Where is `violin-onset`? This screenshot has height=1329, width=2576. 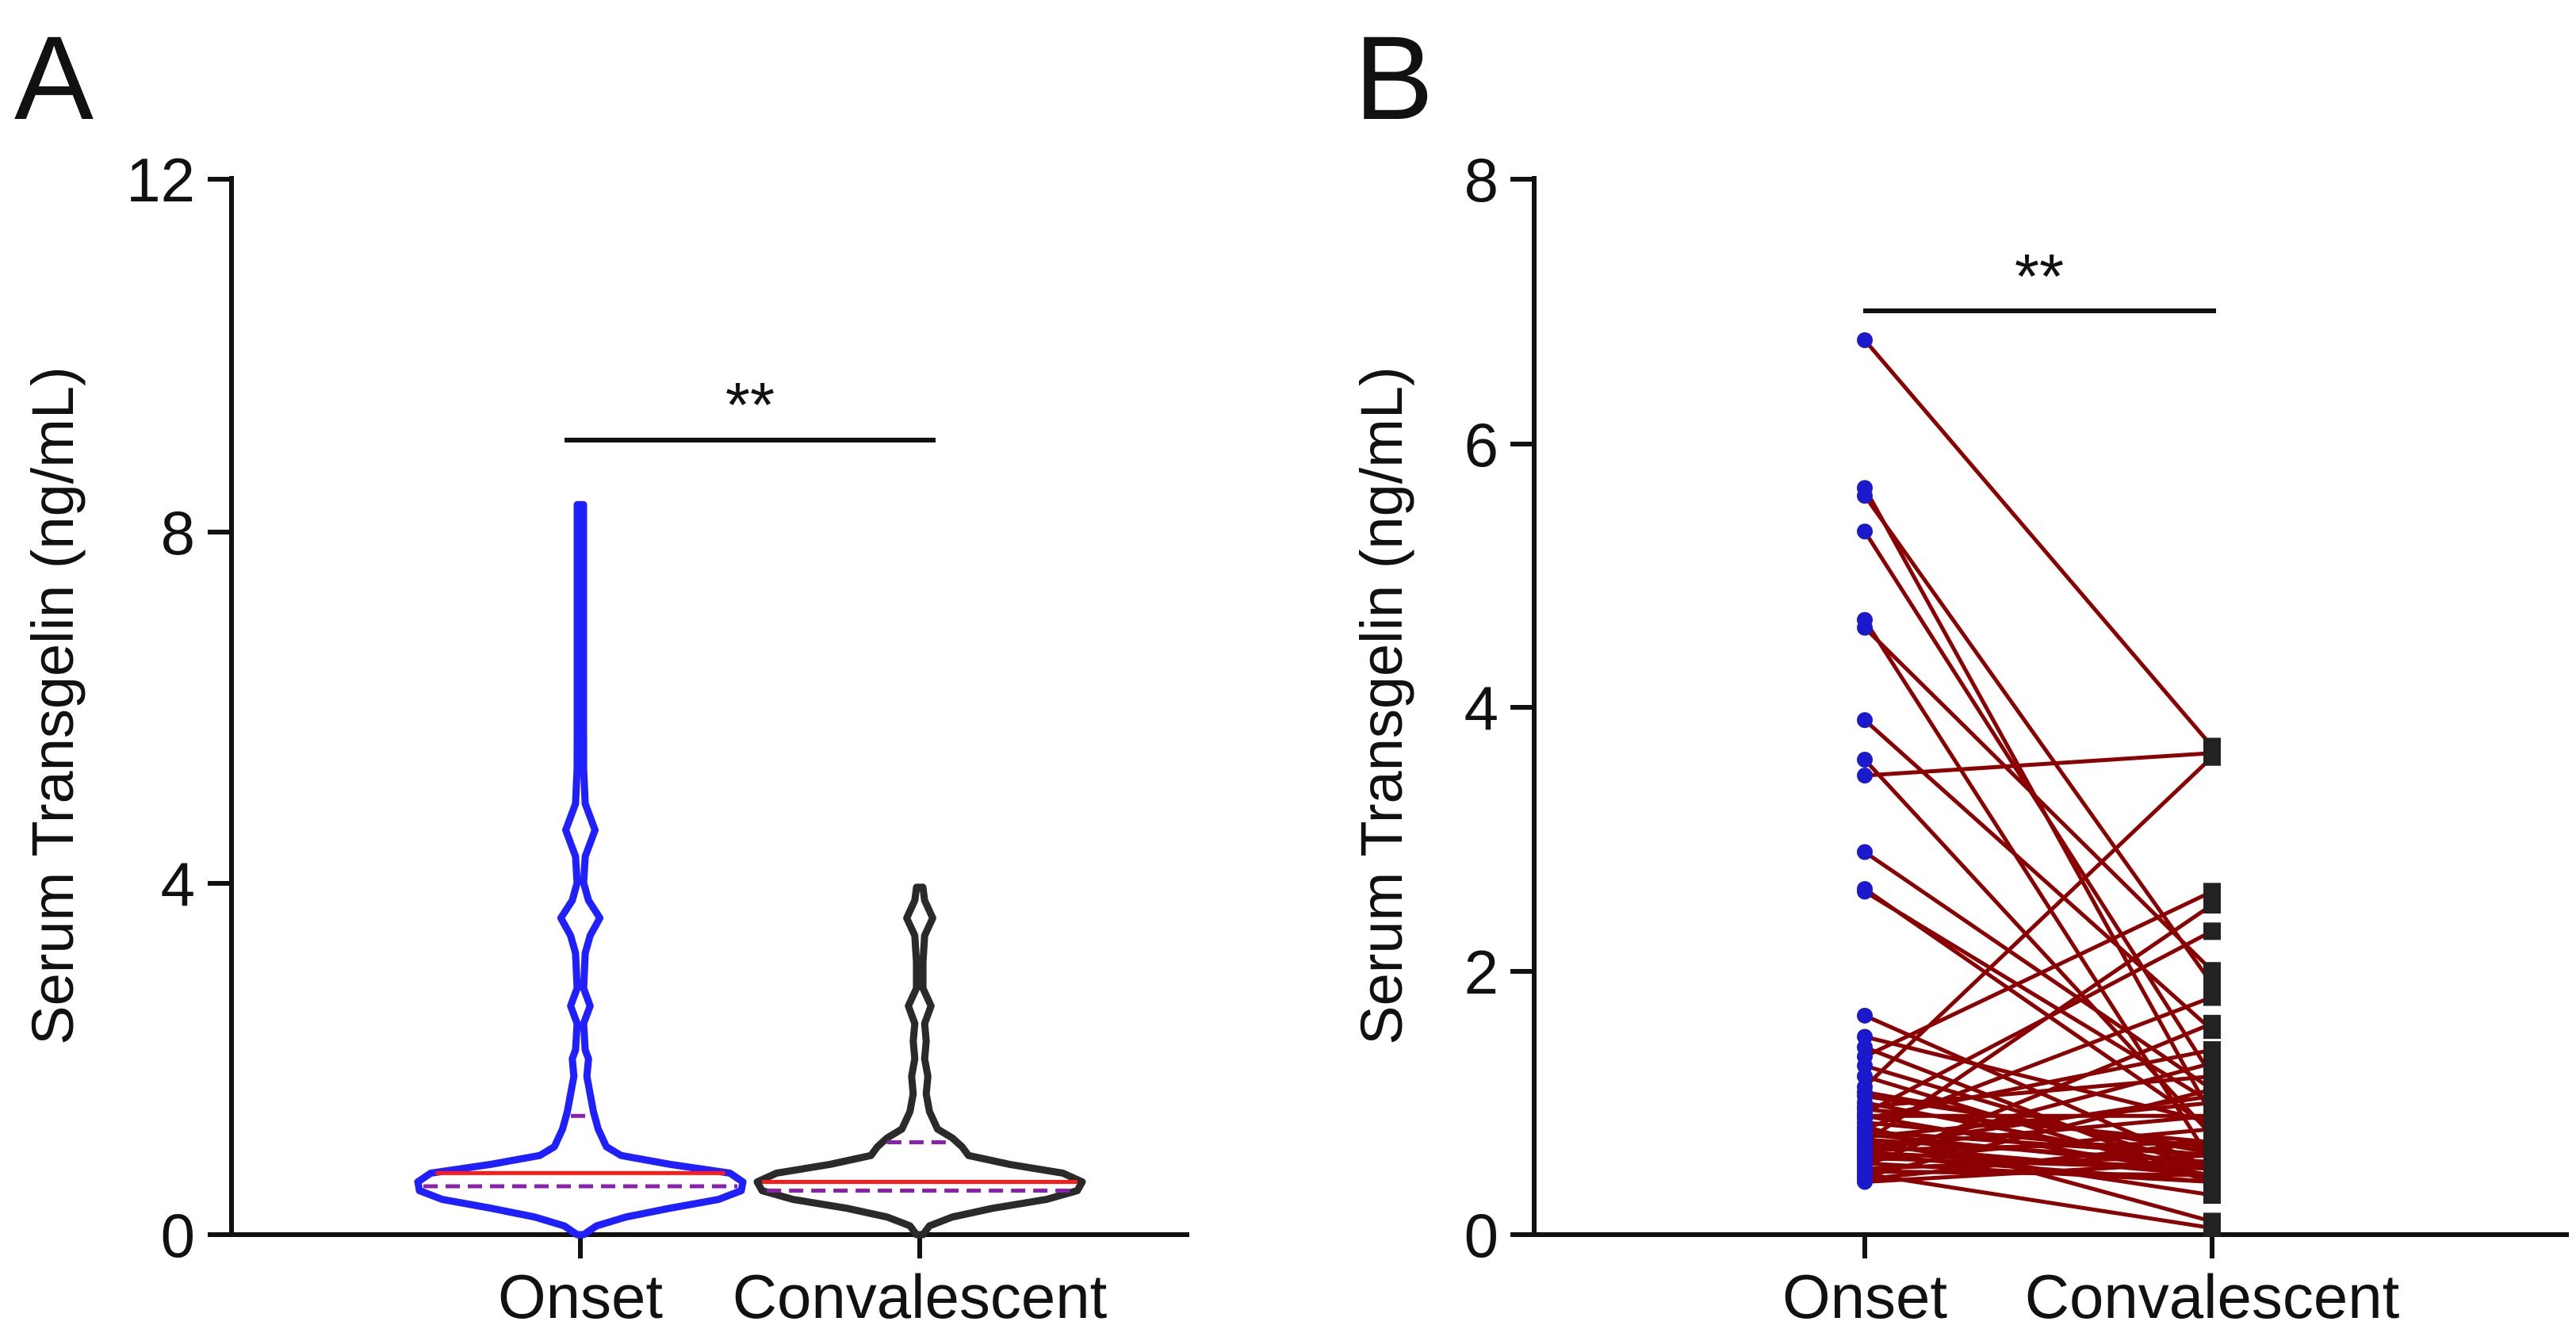 violin-onset is located at coordinates (580, 869).